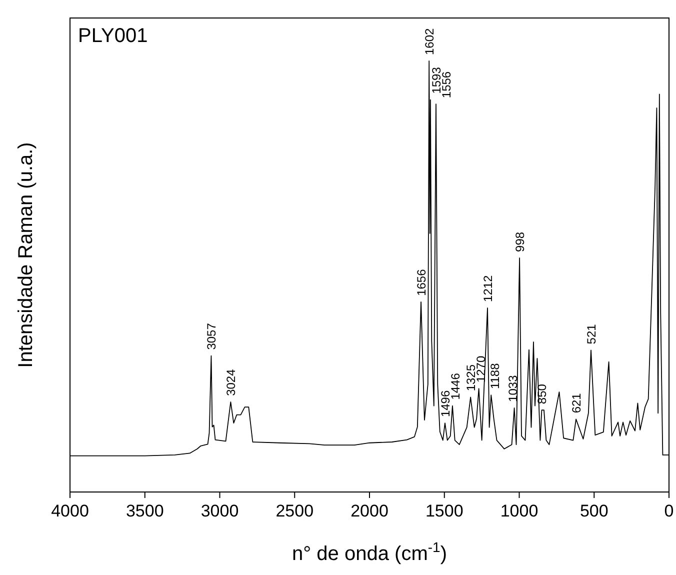 Image resolution: width=676 pixels, height=575 pixels. I want to click on annotation: 3024, so click(231, 382).